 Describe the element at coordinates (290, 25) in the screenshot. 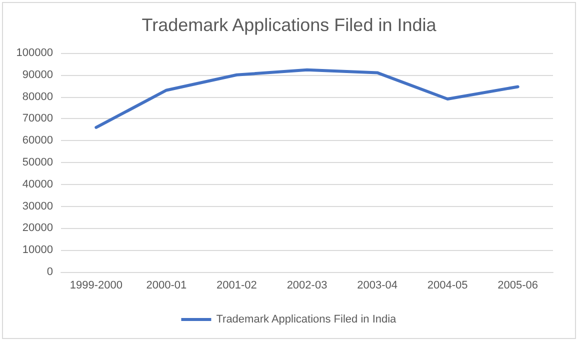

I see `chart-title: Trademark Applications Filed in India` at that location.